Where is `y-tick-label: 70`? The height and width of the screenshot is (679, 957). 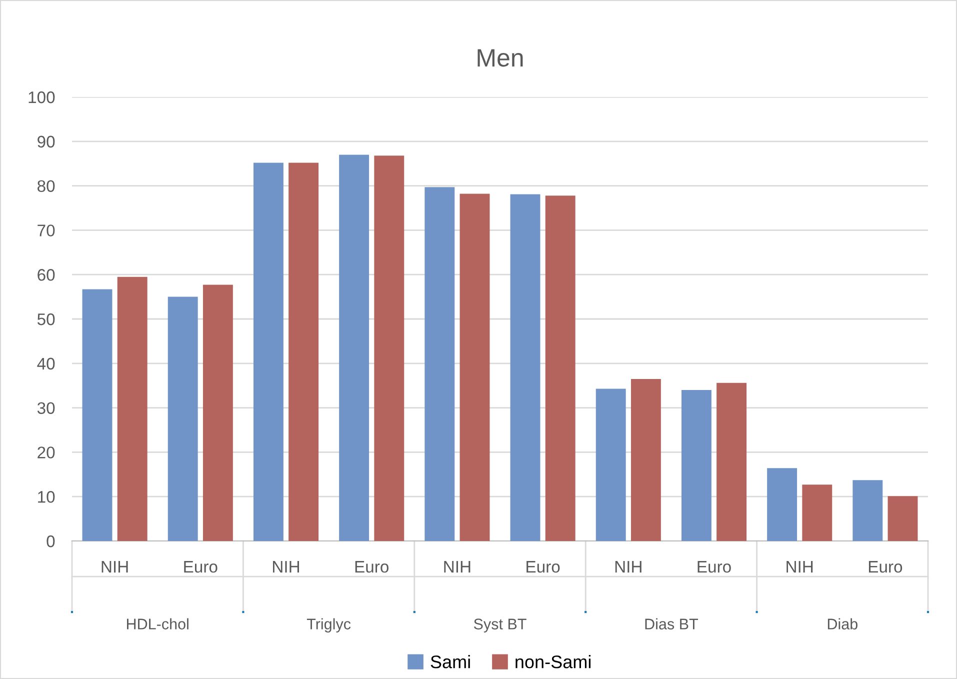 y-tick-label: 70 is located at coordinates (46, 230).